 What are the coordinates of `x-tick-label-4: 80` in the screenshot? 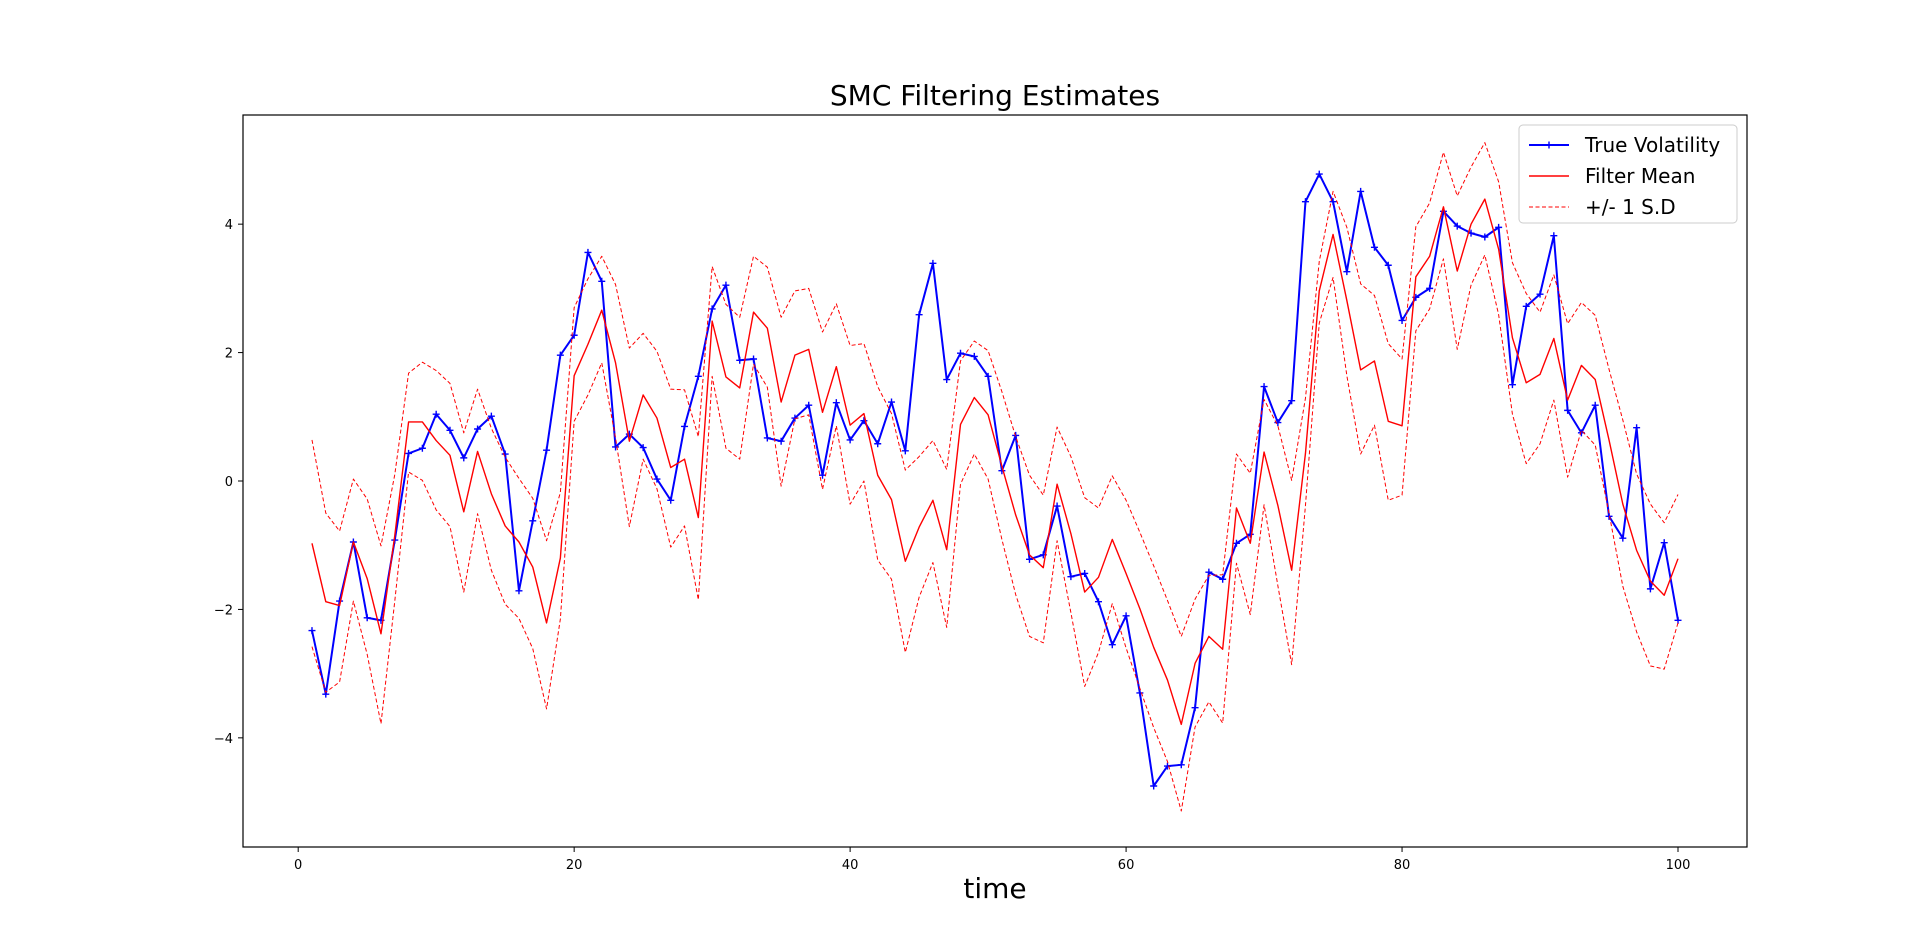 It's located at (1402, 865).